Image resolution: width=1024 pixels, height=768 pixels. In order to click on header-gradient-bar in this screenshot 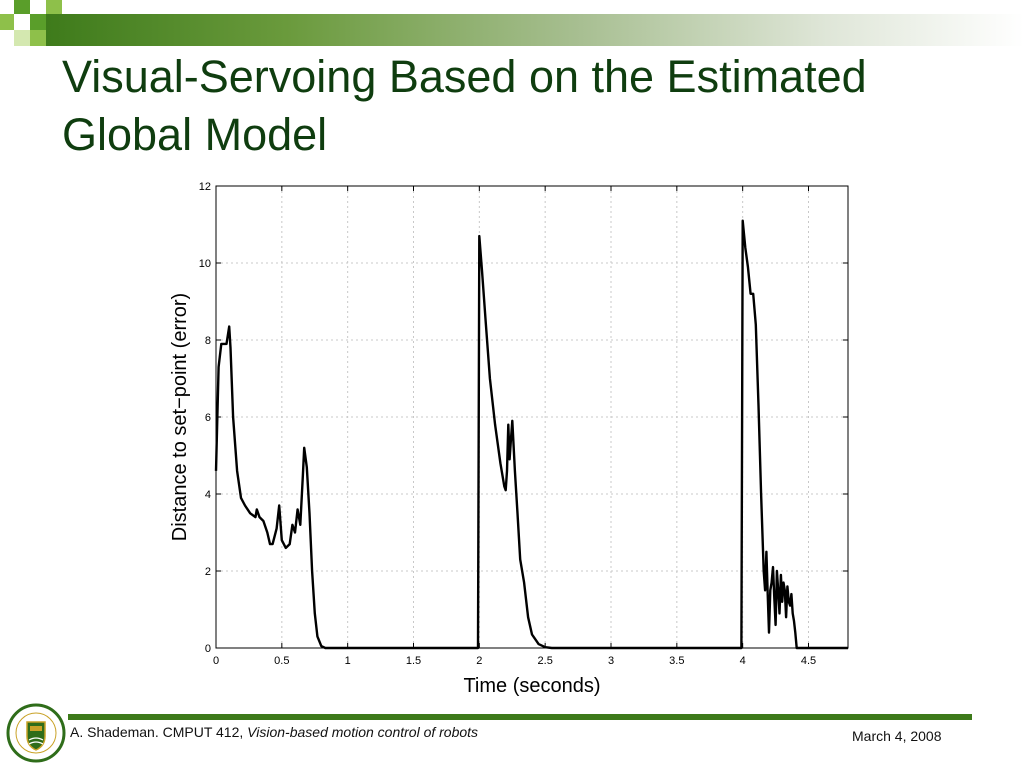, I will do `click(532, 30)`.